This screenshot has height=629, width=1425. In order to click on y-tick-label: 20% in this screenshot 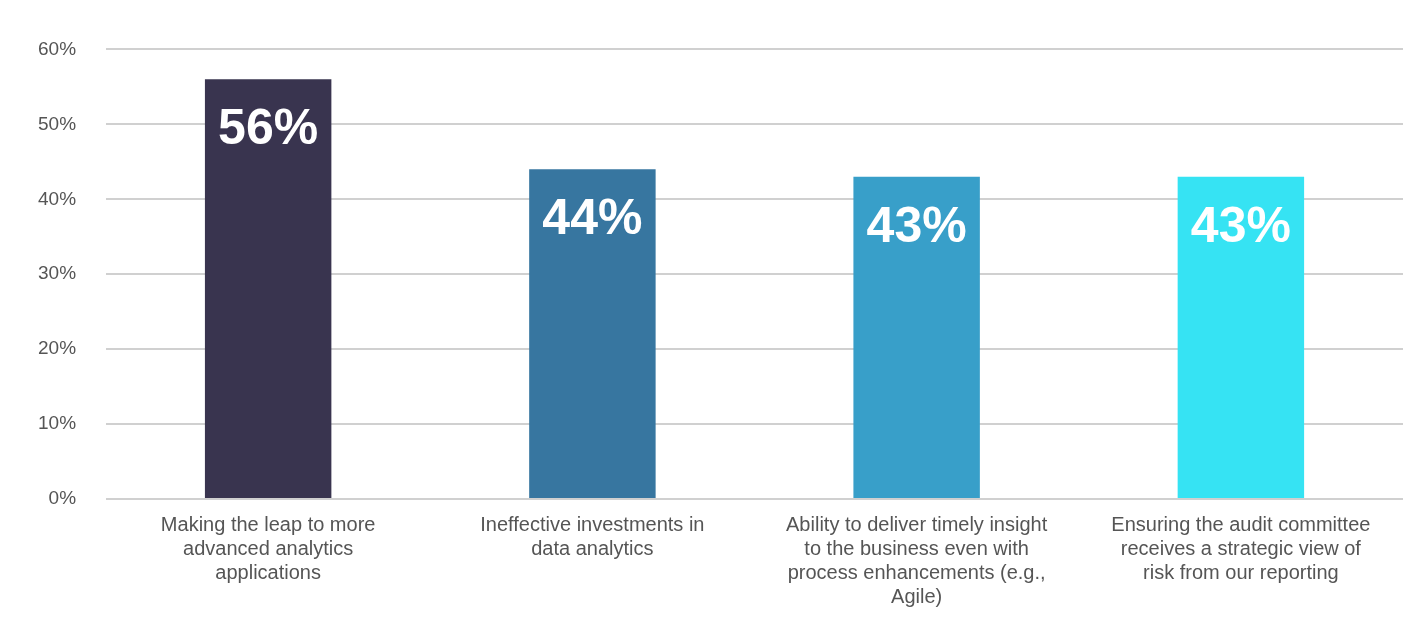, I will do `click(57, 348)`.